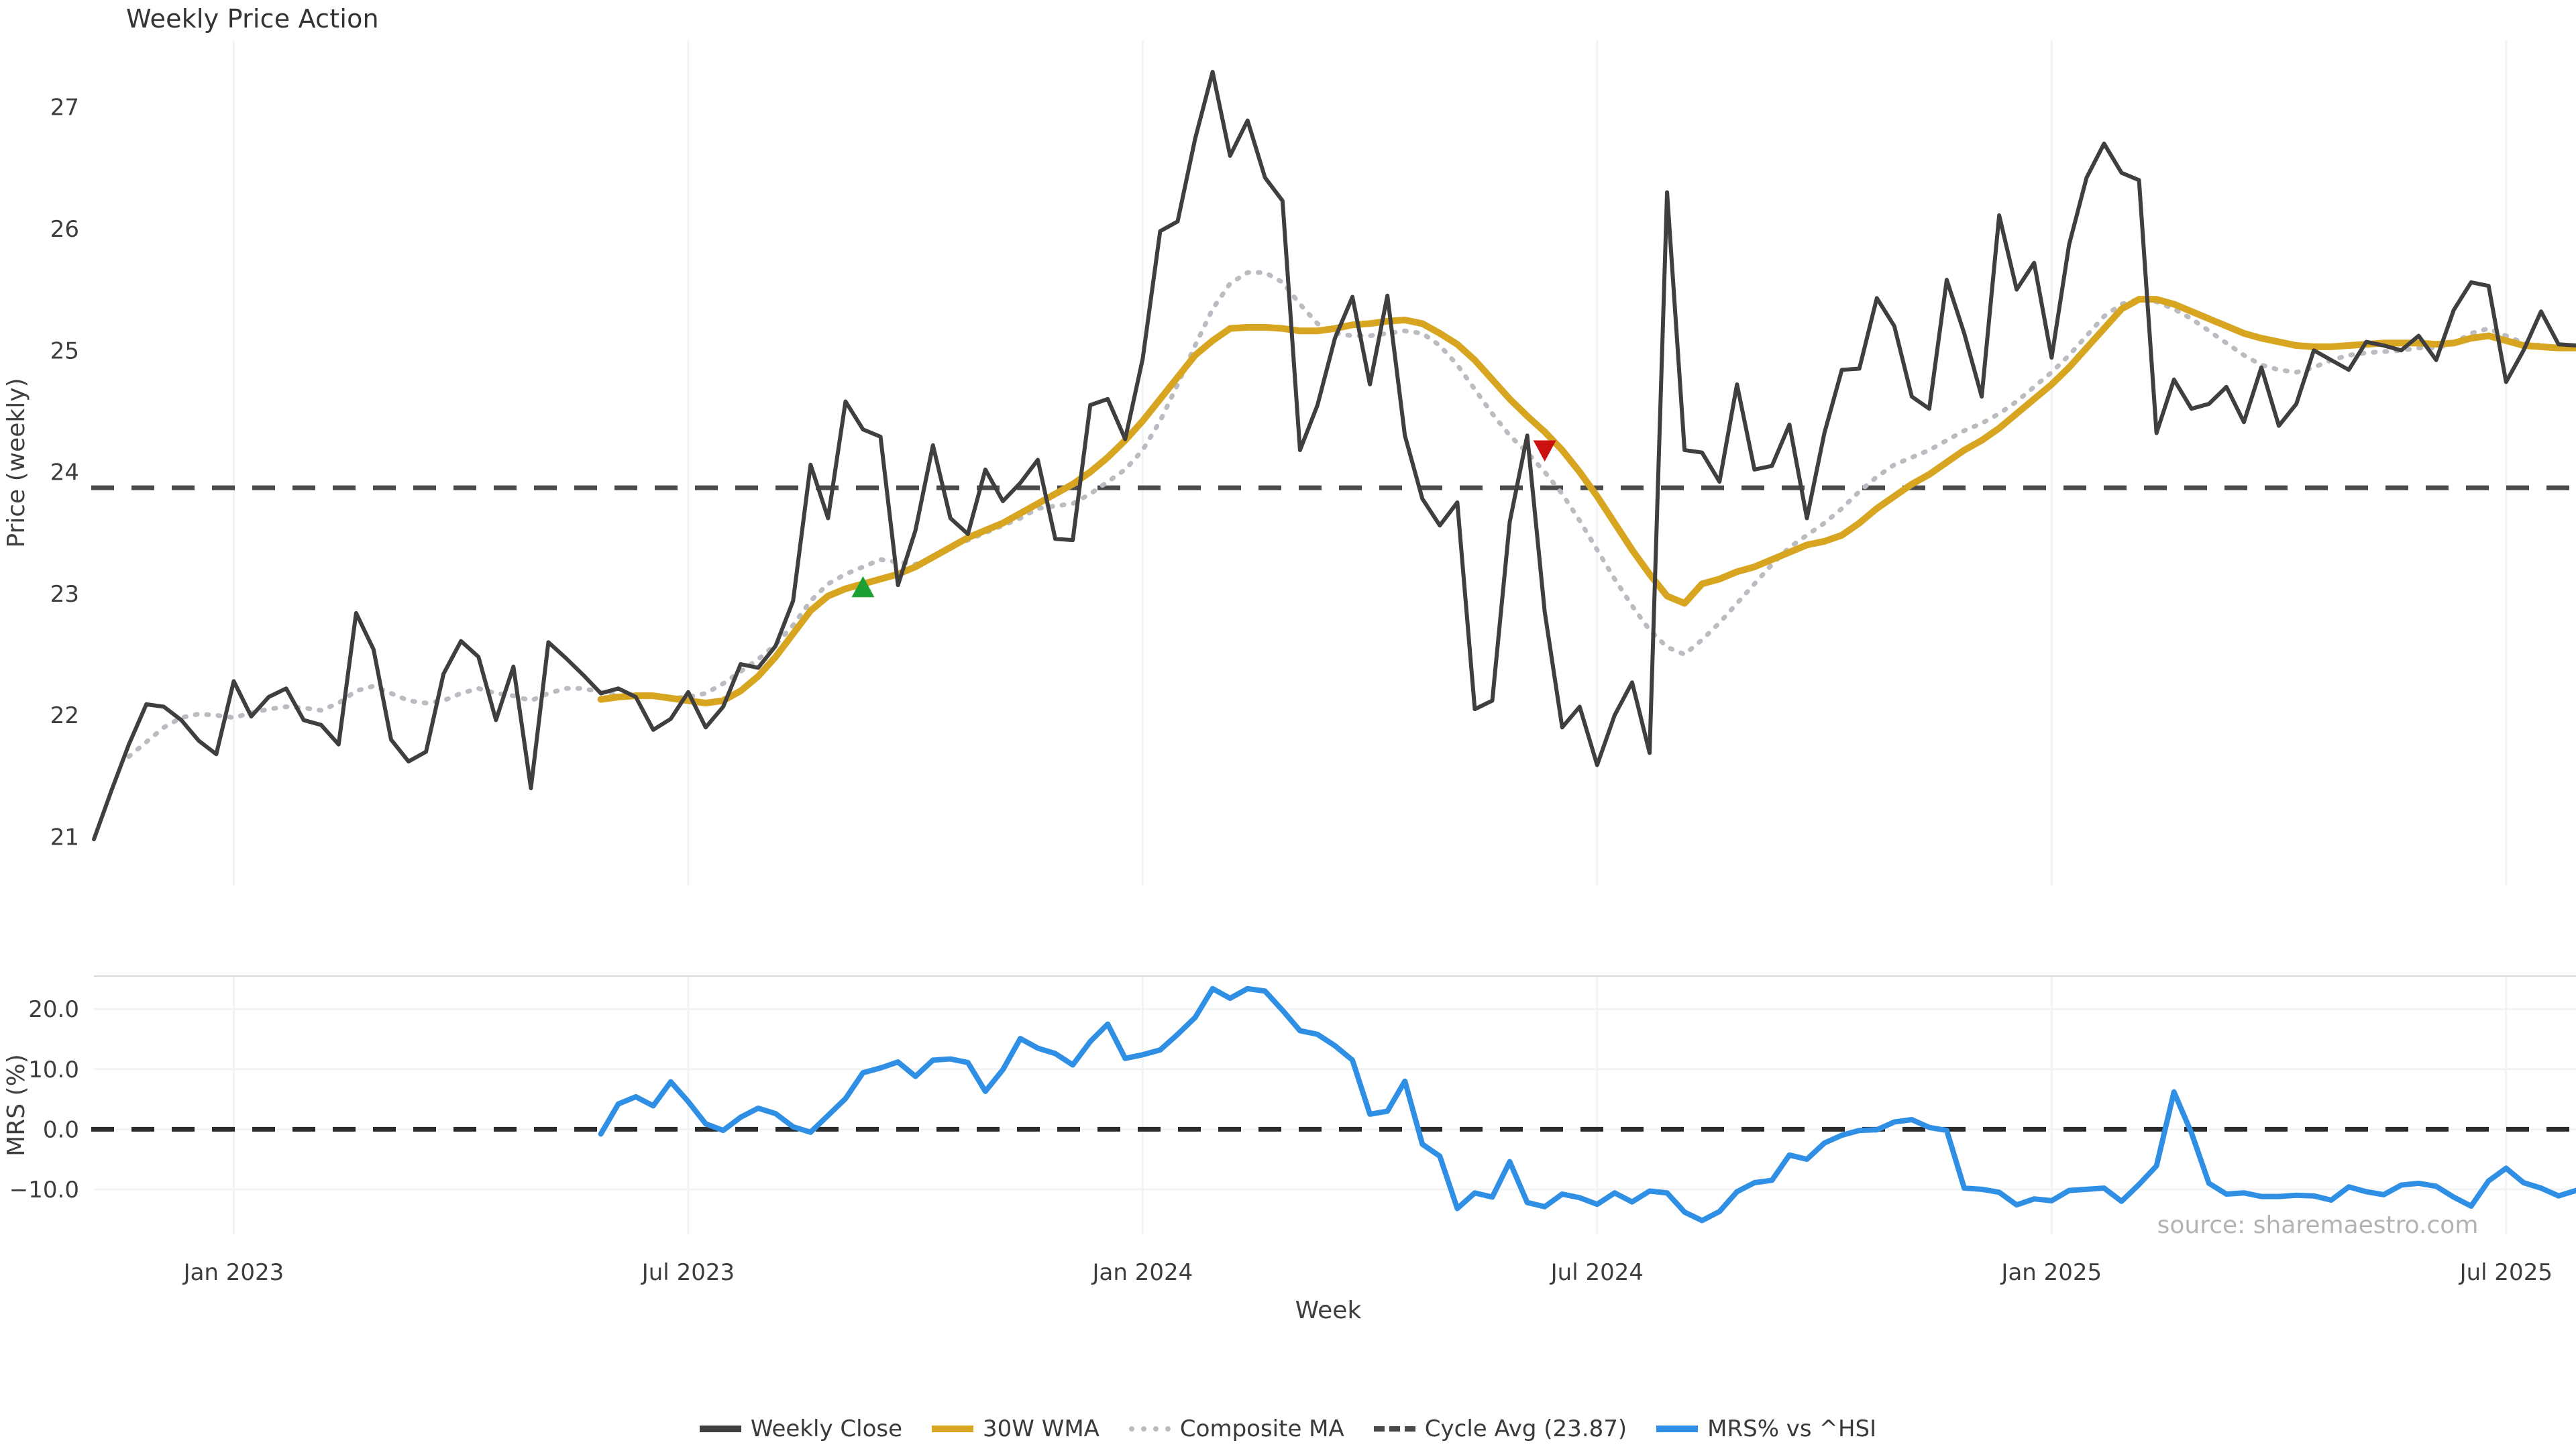 This screenshot has height=1449, width=2576. What do you see at coordinates (53, 1009) in the screenshot?
I see `mrs-ytick-label: 20.0` at bounding box center [53, 1009].